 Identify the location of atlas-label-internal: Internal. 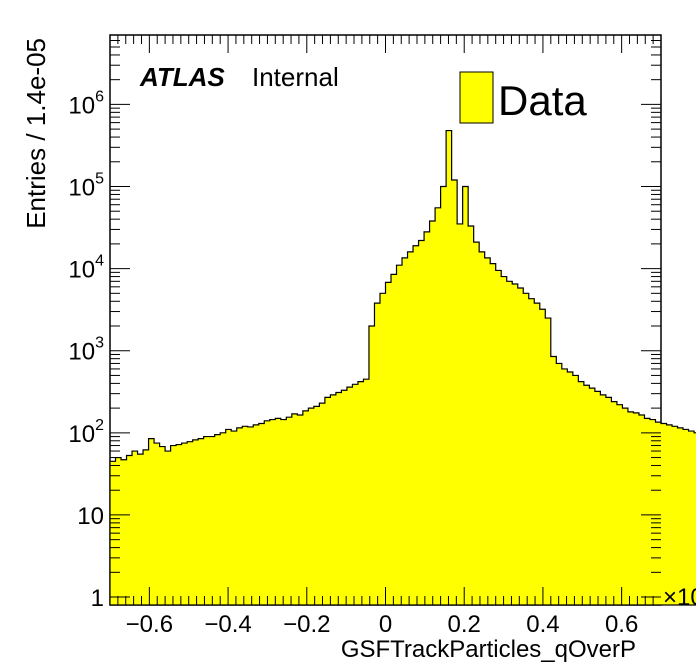
(295, 77).